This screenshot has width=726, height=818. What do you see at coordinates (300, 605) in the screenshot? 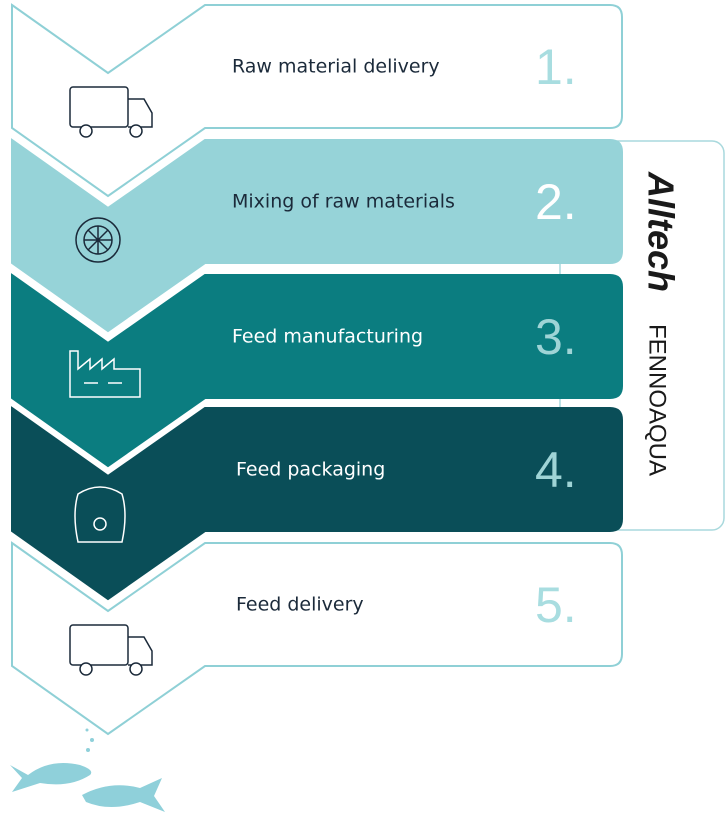
I see `step-label: Feed delivery` at bounding box center [300, 605].